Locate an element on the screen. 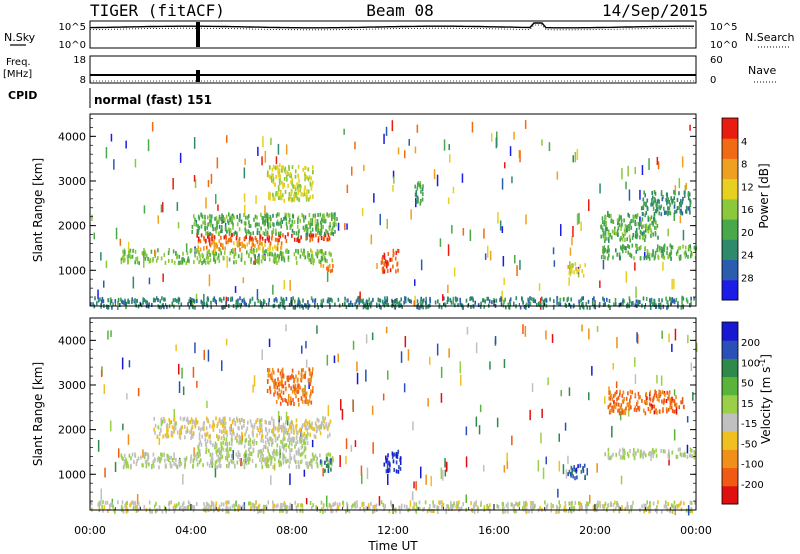  velocity-x-tick-label: 04:00 is located at coordinates (191, 530).